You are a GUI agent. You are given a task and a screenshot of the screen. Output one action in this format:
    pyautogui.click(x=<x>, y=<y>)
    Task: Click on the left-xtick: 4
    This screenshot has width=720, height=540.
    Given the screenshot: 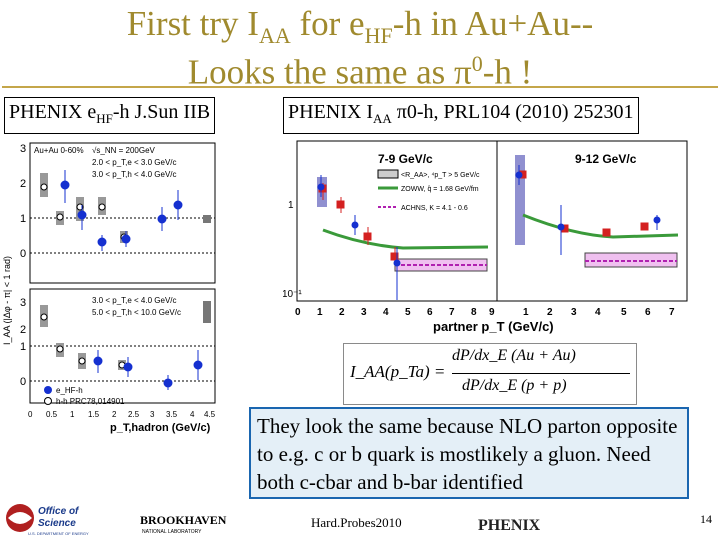 What is the action you would take?
    pyautogui.click(x=192, y=414)
    